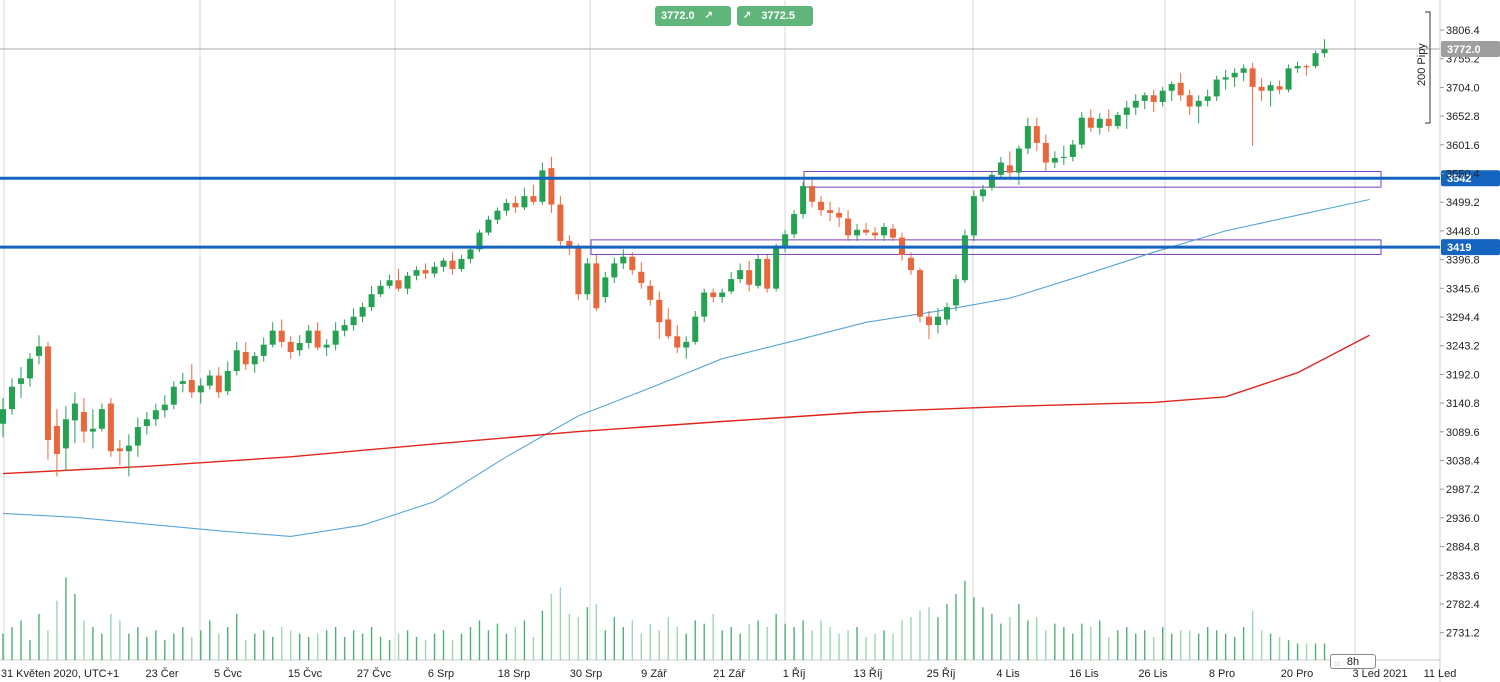  What do you see at coordinates (1297, 674) in the screenshot?
I see `time-label-17: 20 Pro` at bounding box center [1297, 674].